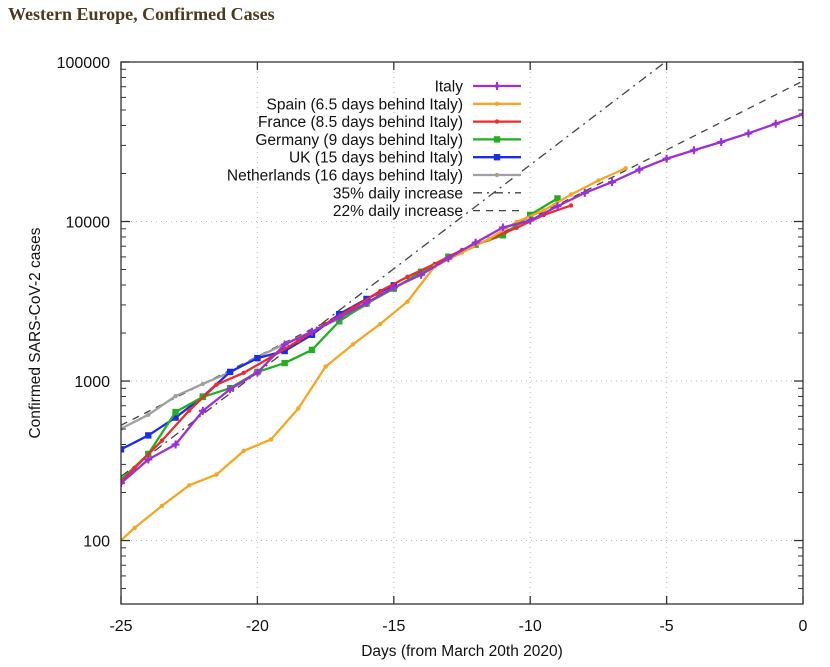 The height and width of the screenshot is (667, 830). Describe the element at coordinates (427, 193) in the screenshot. I see `legend-item: 35% daily increase` at that location.